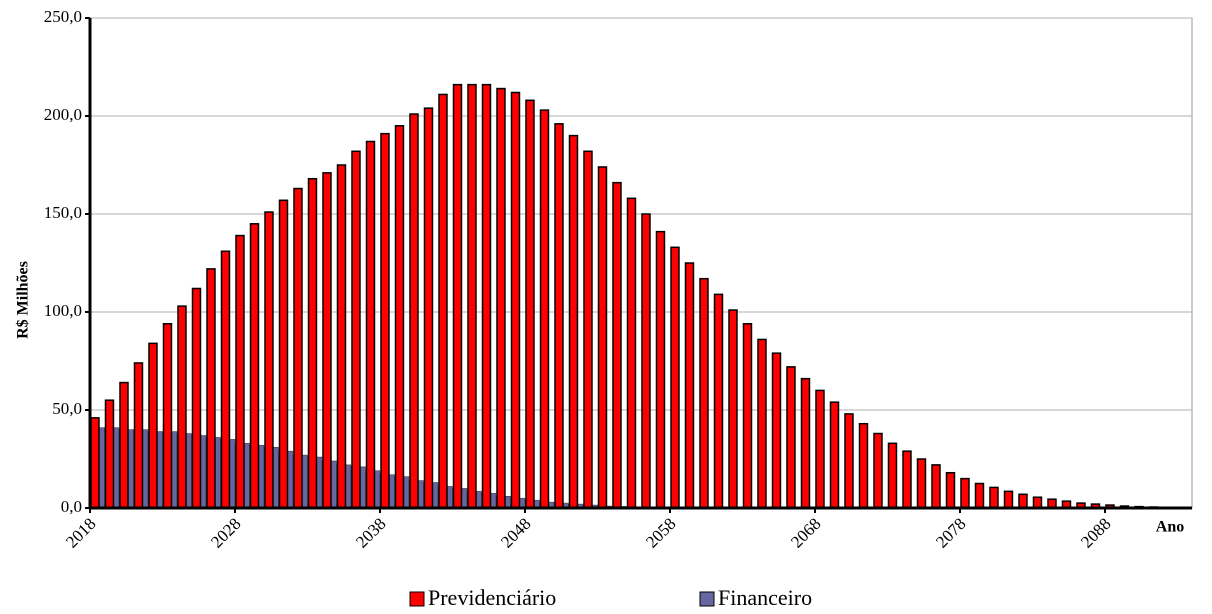 The width and height of the screenshot is (1212, 614). I want to click on x-tick-label: 2058, so click(660, 532).